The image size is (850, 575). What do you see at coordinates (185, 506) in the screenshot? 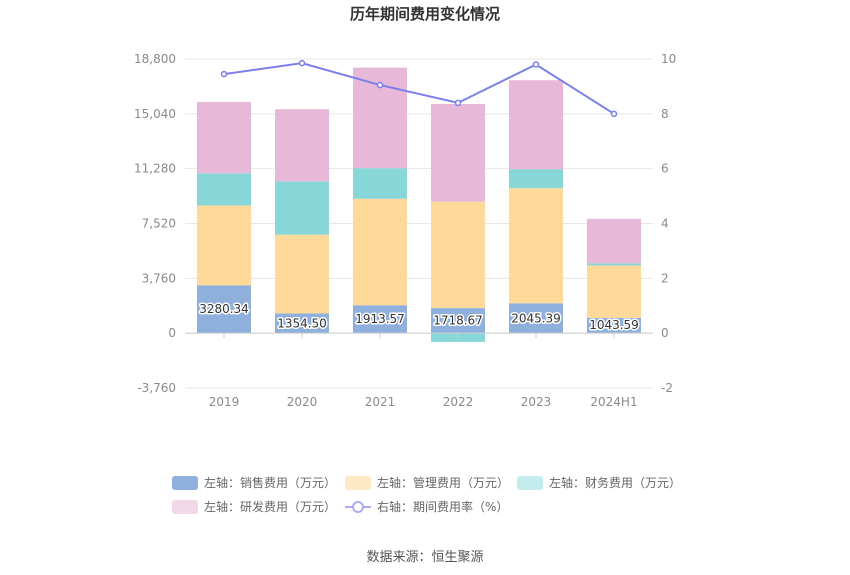
I see `legend-swatch-rnd` at bounding box center [185, 506].